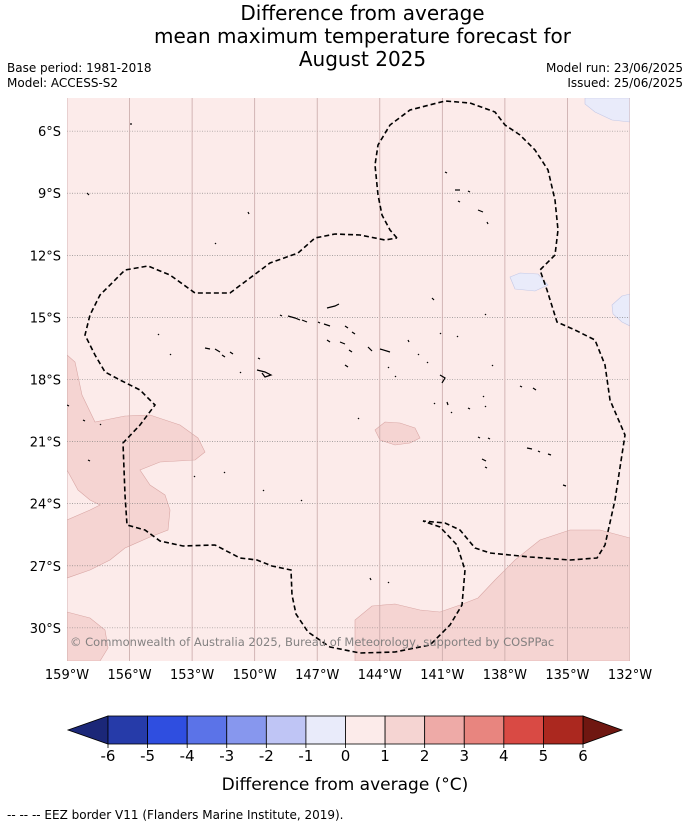 Image resolution: width=690 pixels, height=827 pixels. I want to click on lat-tick-label: 9°S, so click(49, 194).